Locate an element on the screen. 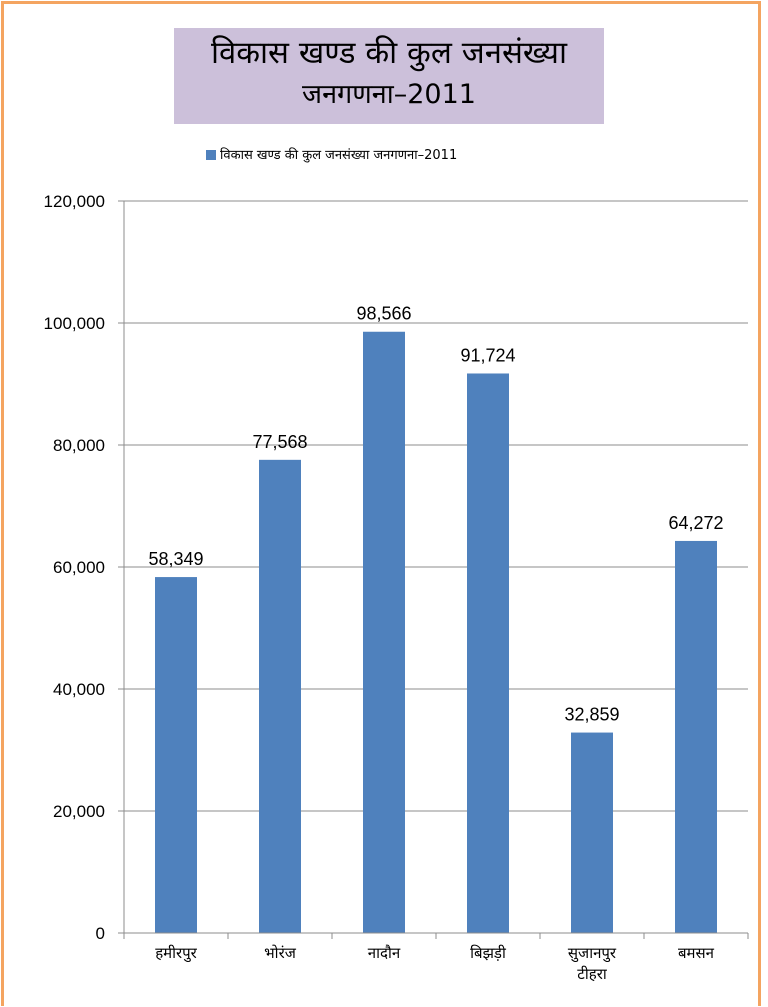 Image resolution: width=768 pixels, height=1007 pixels. data-label: 64,272 is located at coordinates (695, 523).